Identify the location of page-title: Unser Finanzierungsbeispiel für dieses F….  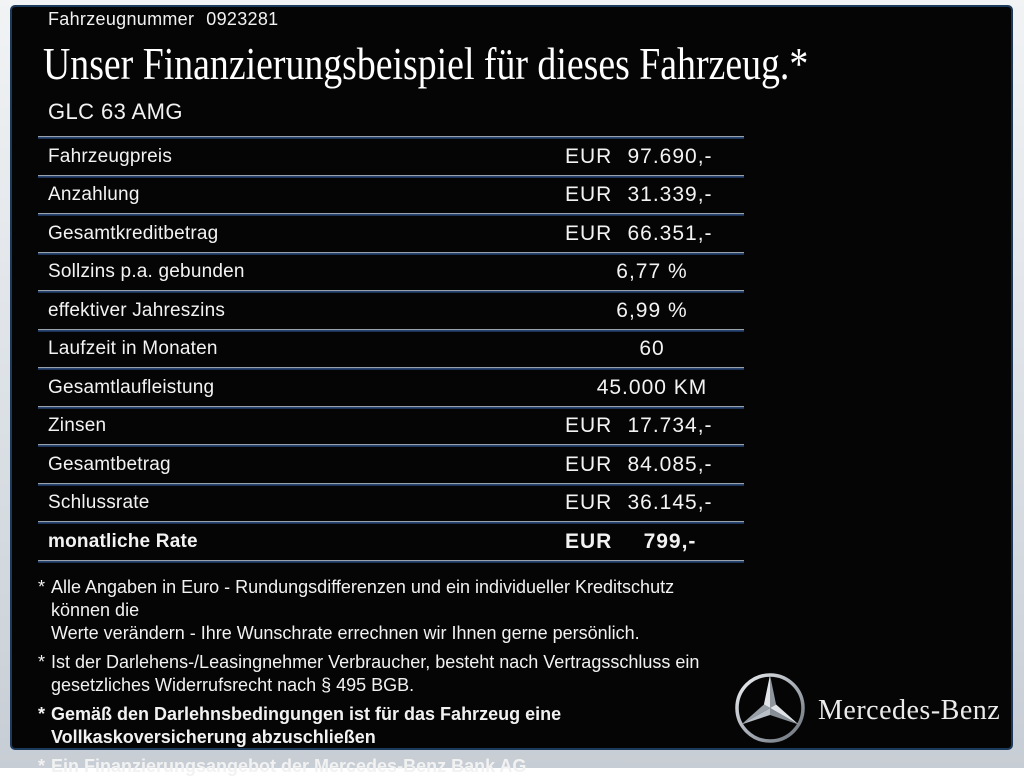
(426, 64).